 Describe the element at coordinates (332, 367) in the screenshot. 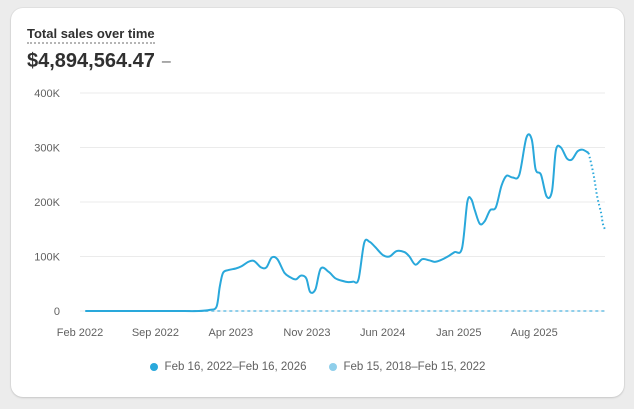

I see `legend-dot-previous` at that location.